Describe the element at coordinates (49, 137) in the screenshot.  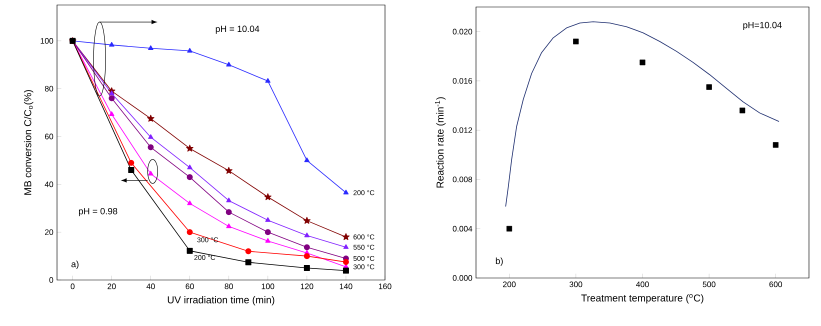
I see `y-tick-label: 60` at that location.